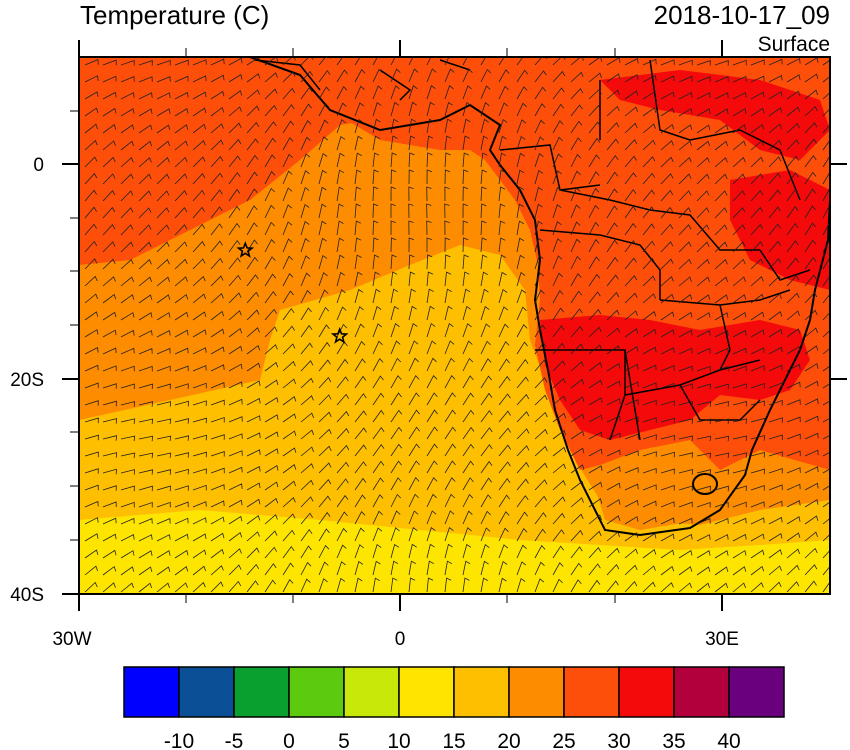 The height and width of the screenshot is (750, 850). What do you see at coordinates (705, 484) in the screenshot?
I see `lesotho-outline` at bounding box center [705, 484].